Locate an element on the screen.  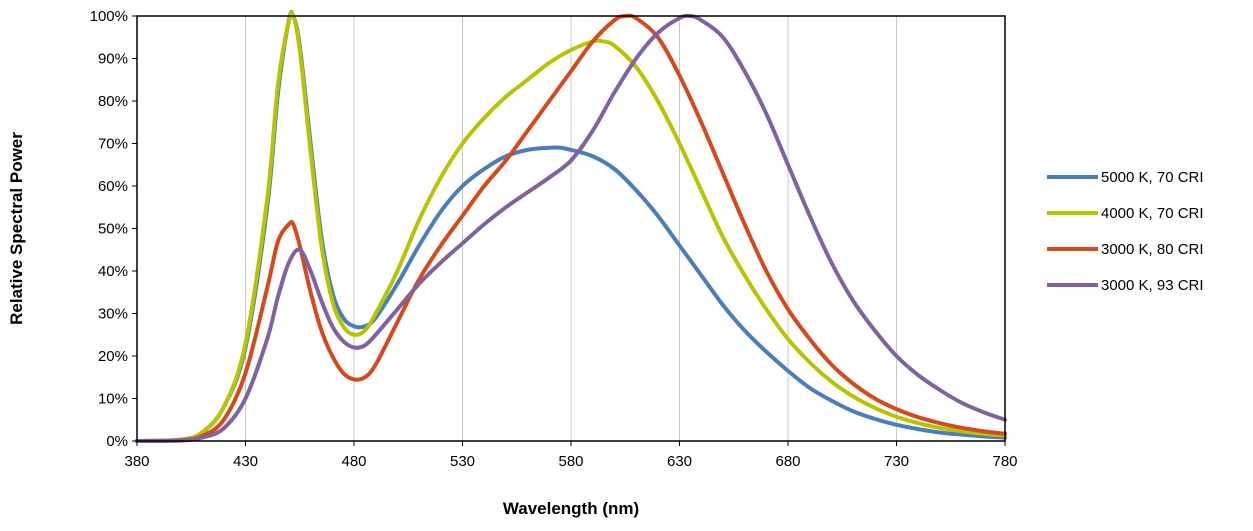
x-tick-label: 380 is located at coordinates (136, 461).